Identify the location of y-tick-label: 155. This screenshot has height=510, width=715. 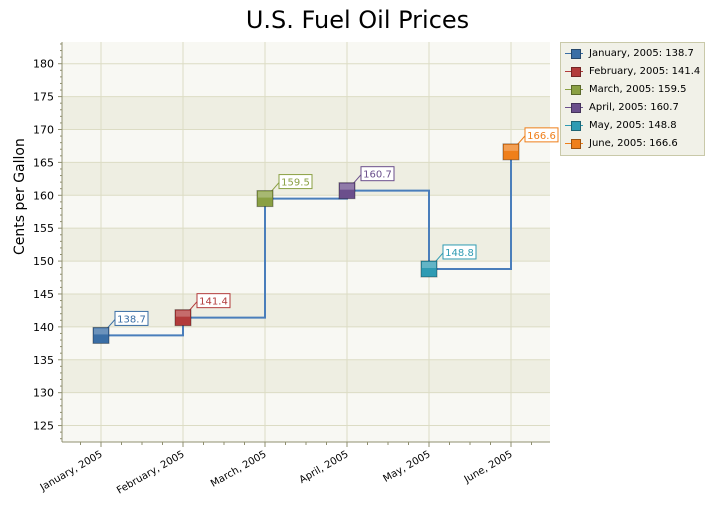
(43, 228).